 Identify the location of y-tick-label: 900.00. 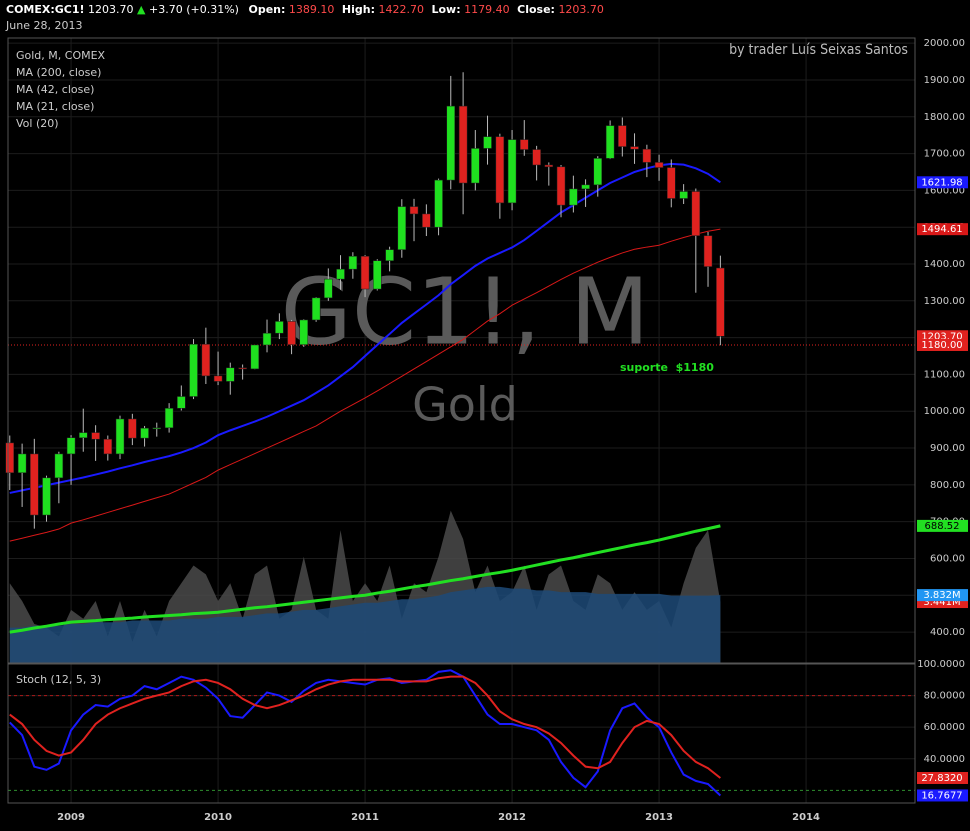
(947, 448).